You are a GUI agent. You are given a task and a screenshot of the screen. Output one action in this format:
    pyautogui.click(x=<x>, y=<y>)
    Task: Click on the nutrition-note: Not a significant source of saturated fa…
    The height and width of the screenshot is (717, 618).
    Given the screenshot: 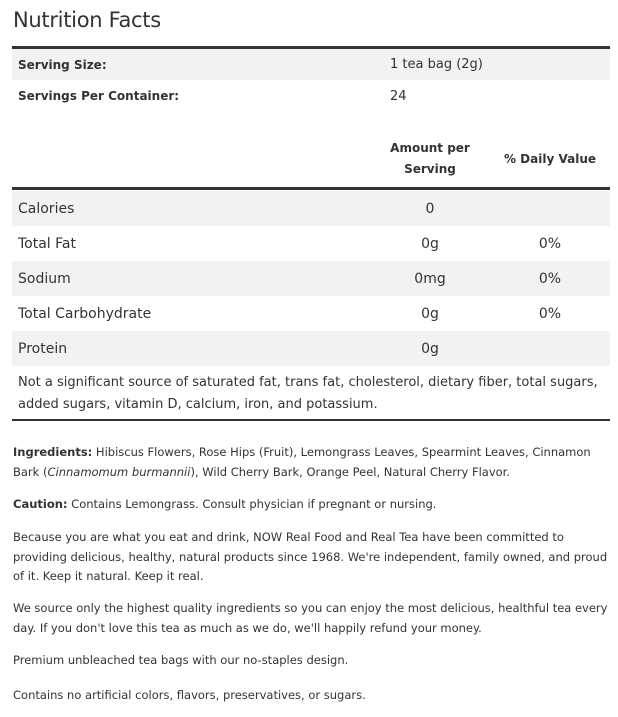 What is the action you would take?
    pyautogui.click(x=308, y=393)
    